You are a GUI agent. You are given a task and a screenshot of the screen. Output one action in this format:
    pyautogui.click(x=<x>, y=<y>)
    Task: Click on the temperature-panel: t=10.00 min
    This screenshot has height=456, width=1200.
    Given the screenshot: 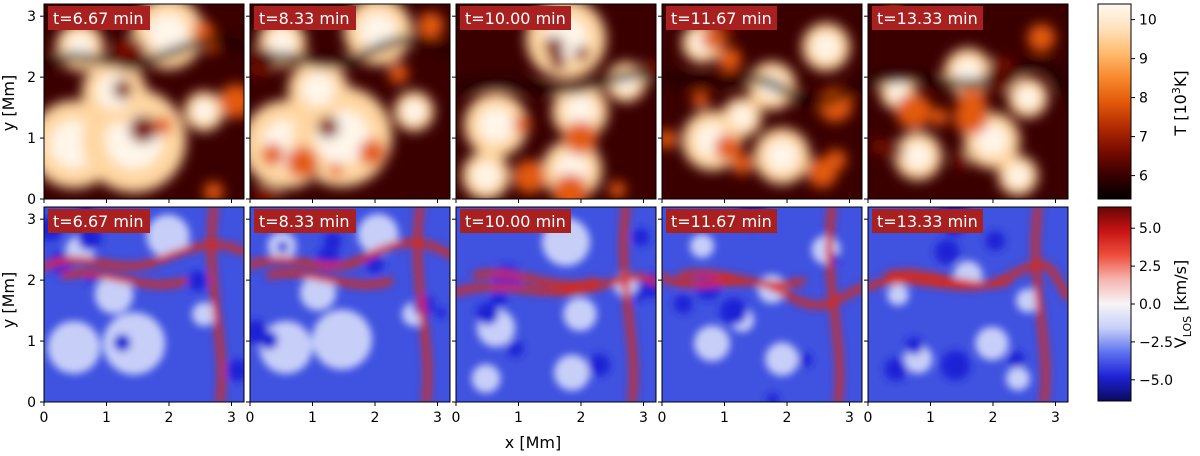 What is the action you would take?
    pyautogui.click(x=554, y=103)
    